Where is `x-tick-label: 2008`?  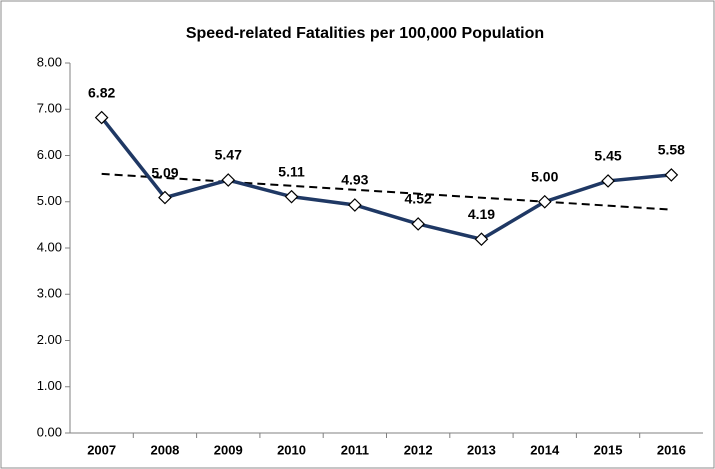 x-tick-label: 2008 is located at coordinates (164, 449).